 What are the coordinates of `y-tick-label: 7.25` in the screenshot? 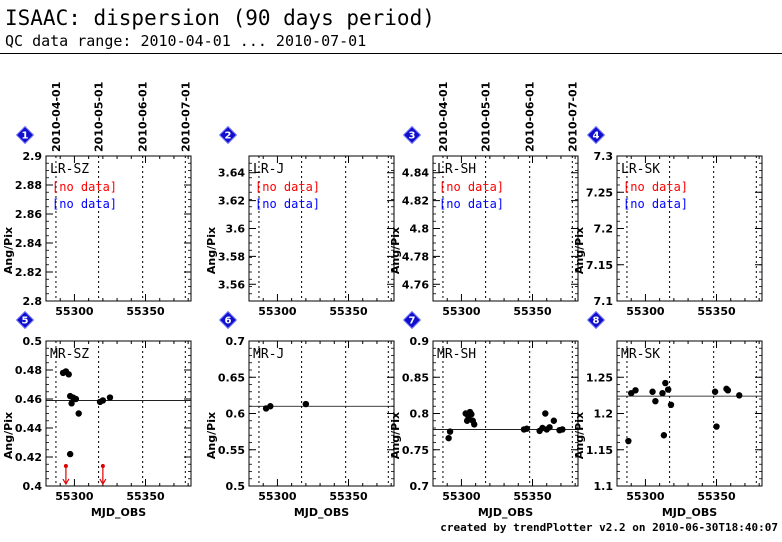 It's located at (599, 192).